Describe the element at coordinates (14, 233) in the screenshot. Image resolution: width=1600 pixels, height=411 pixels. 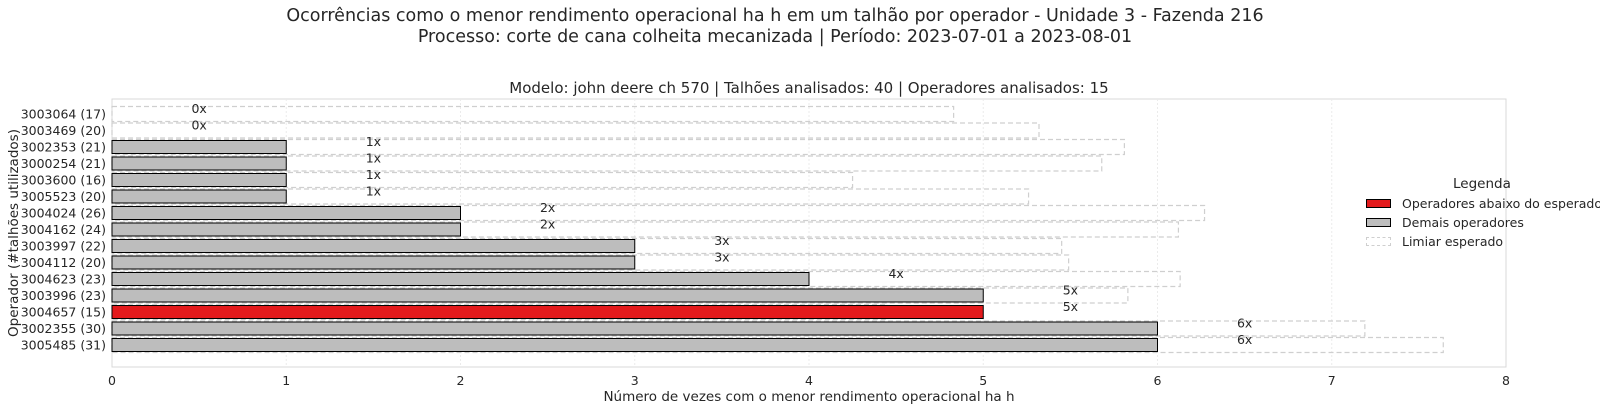
I see `y-axis-label: Operador (#talhões utilizados)` at that location.